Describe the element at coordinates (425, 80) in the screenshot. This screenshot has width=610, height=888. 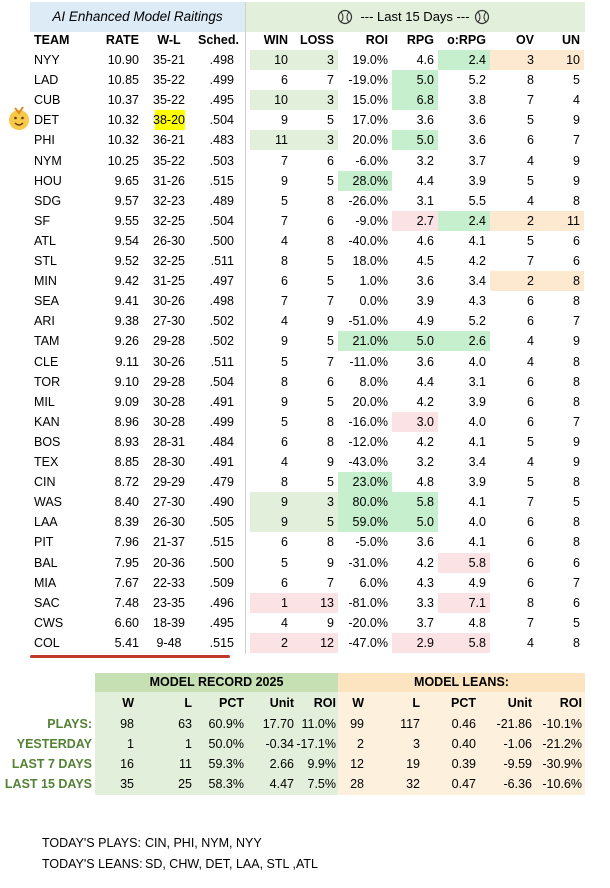
I see `table-cell: 5.0` at that location.